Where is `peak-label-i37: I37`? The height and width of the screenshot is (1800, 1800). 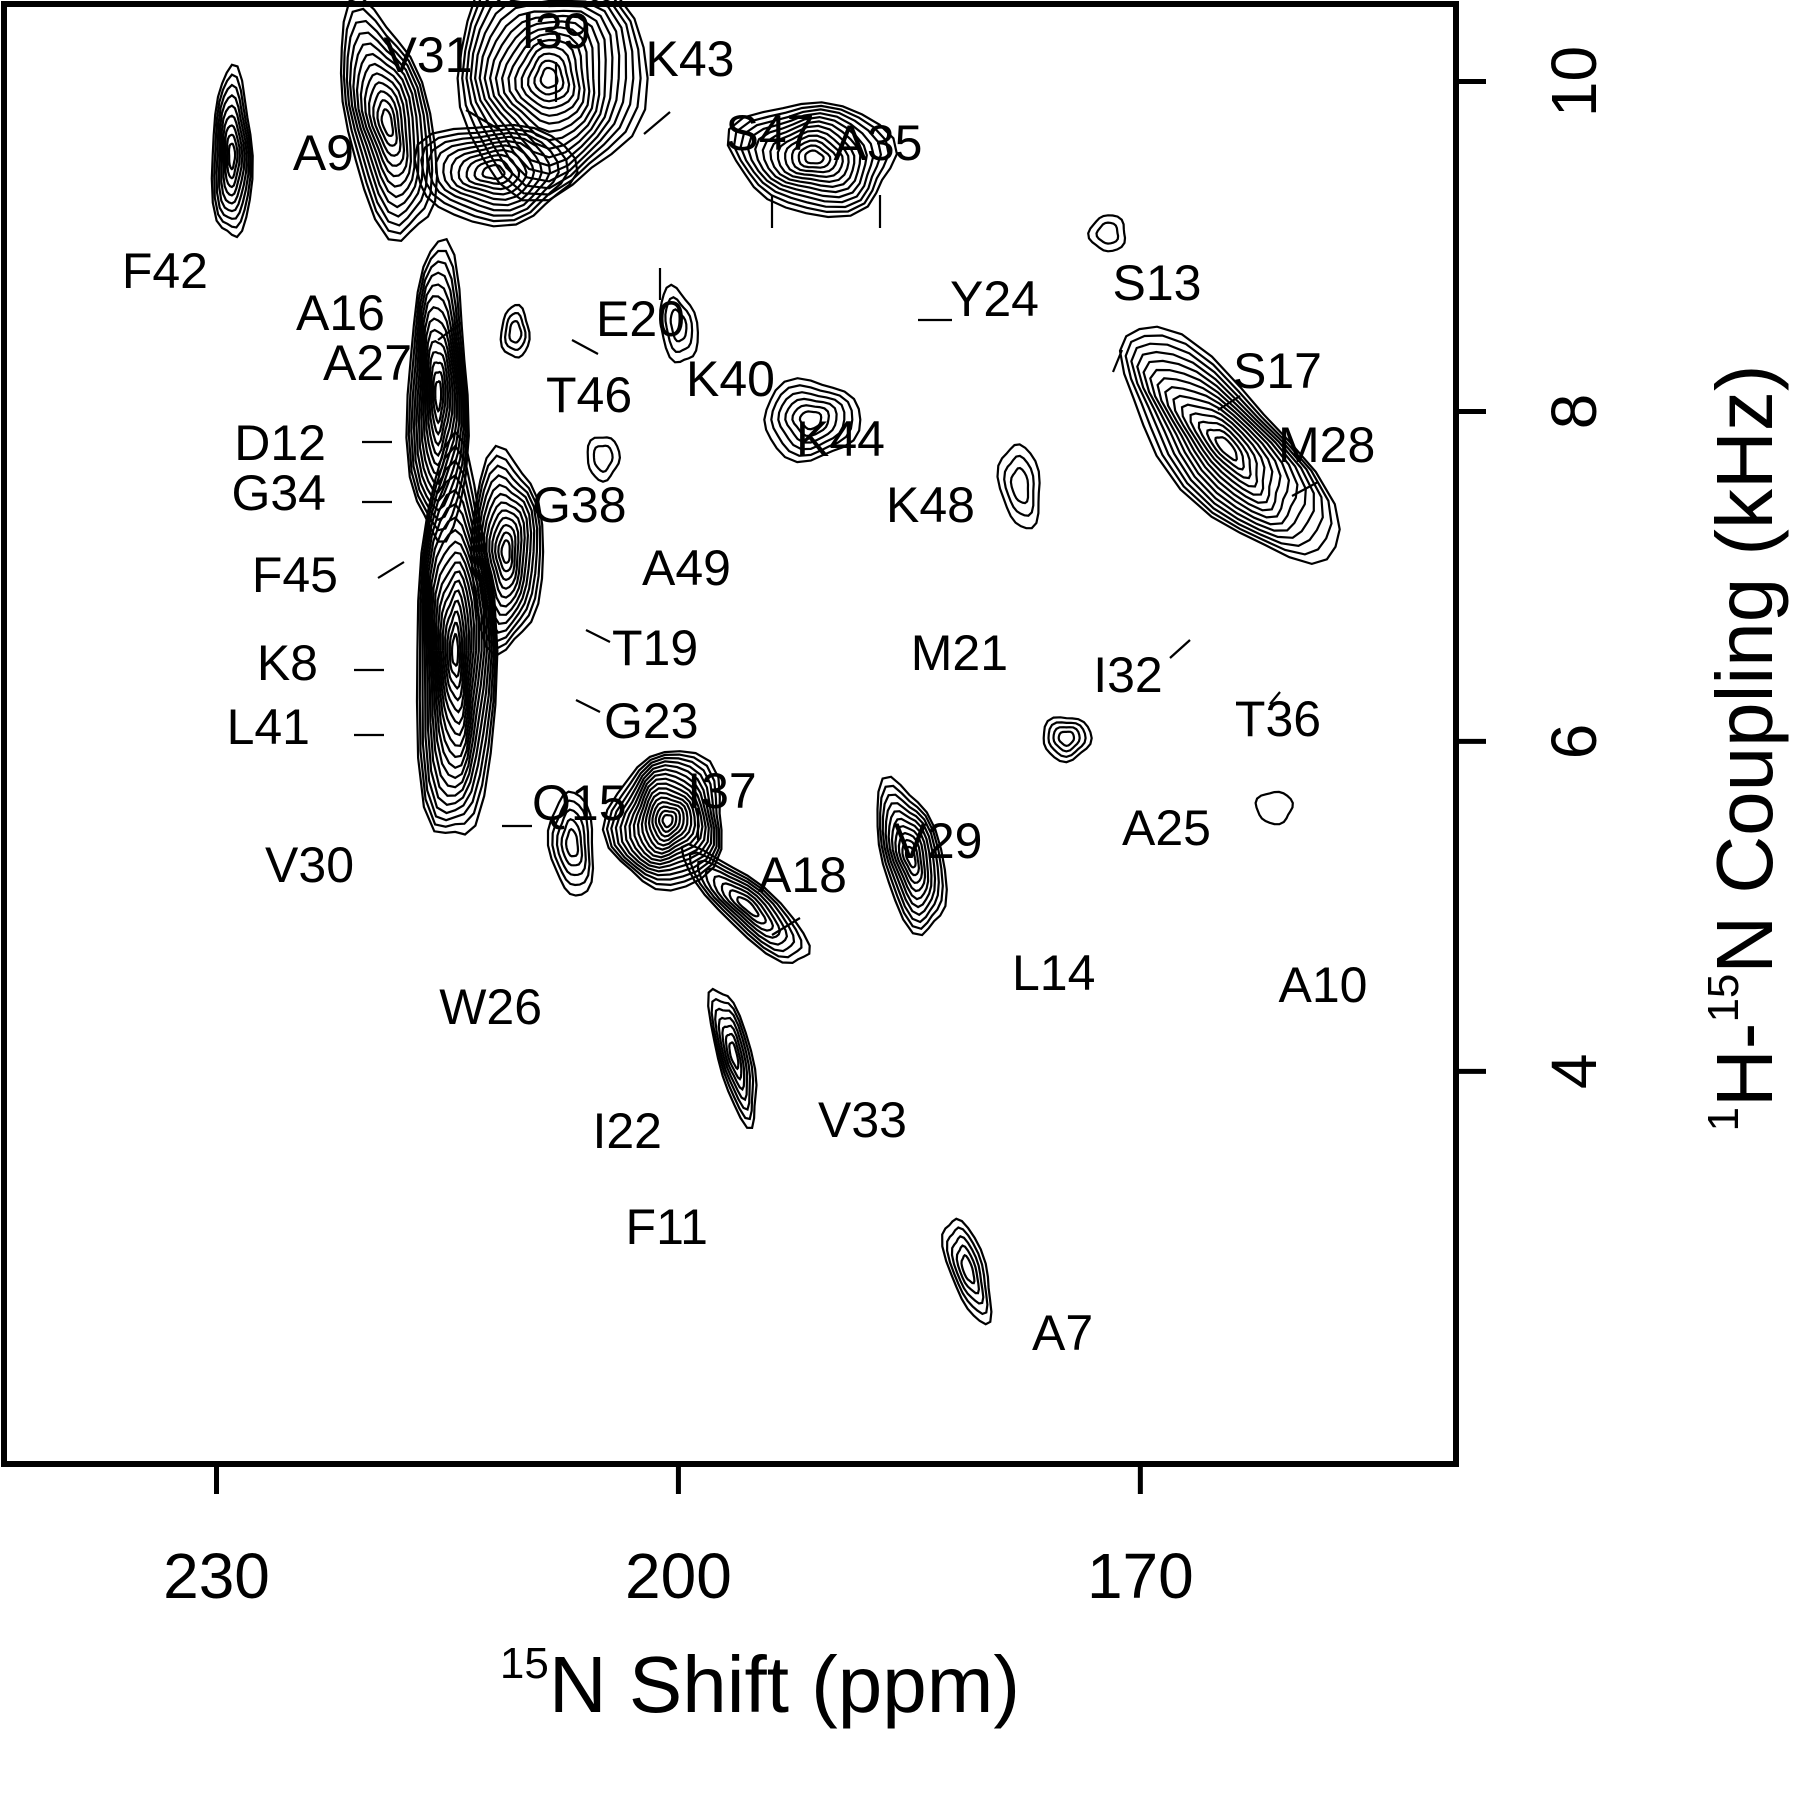
peak-label-i37: I37 is located at coordinates (722, 791).